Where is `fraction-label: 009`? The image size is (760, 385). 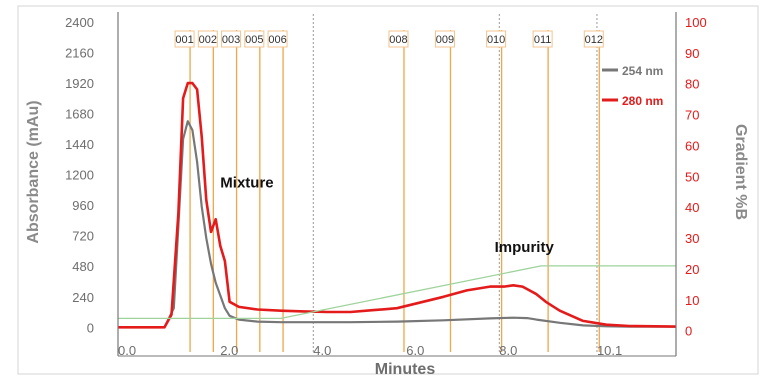 fraction-label: 009 is located at coordinates (445, 40).